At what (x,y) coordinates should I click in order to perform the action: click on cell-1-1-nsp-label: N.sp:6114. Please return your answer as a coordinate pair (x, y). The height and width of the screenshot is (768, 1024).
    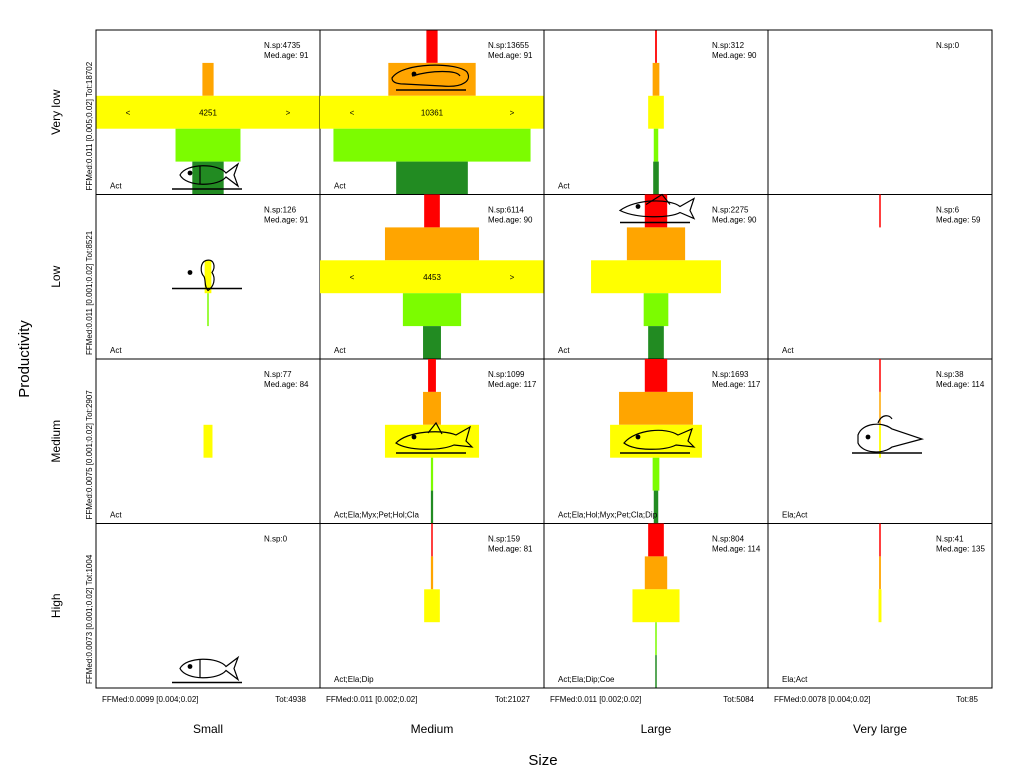
    Looking at the image, I should click on (506, 210).